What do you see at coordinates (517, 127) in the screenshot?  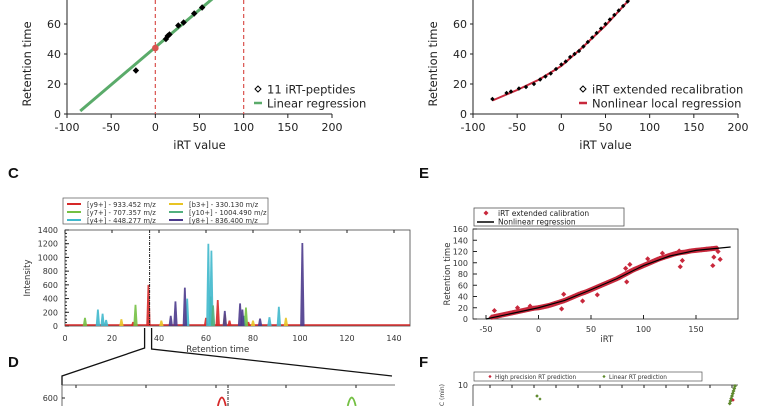 I see `x-tick-label: -50` at bounding box center [517, 127].